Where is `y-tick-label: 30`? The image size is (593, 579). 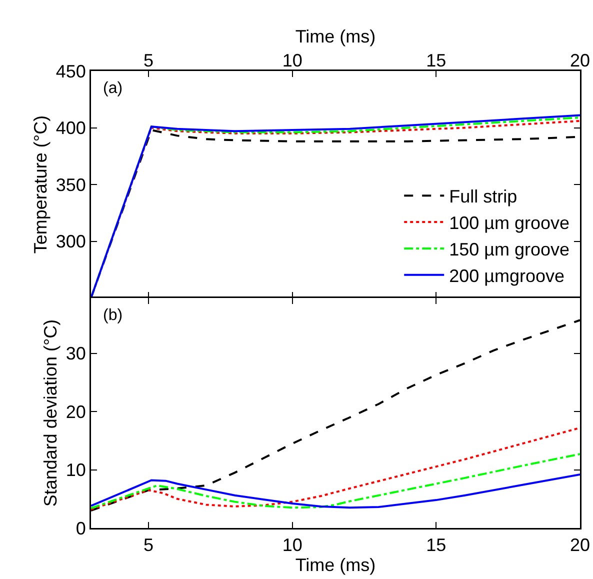
y-tick-label: 30 is located at coordinates (76, 354).